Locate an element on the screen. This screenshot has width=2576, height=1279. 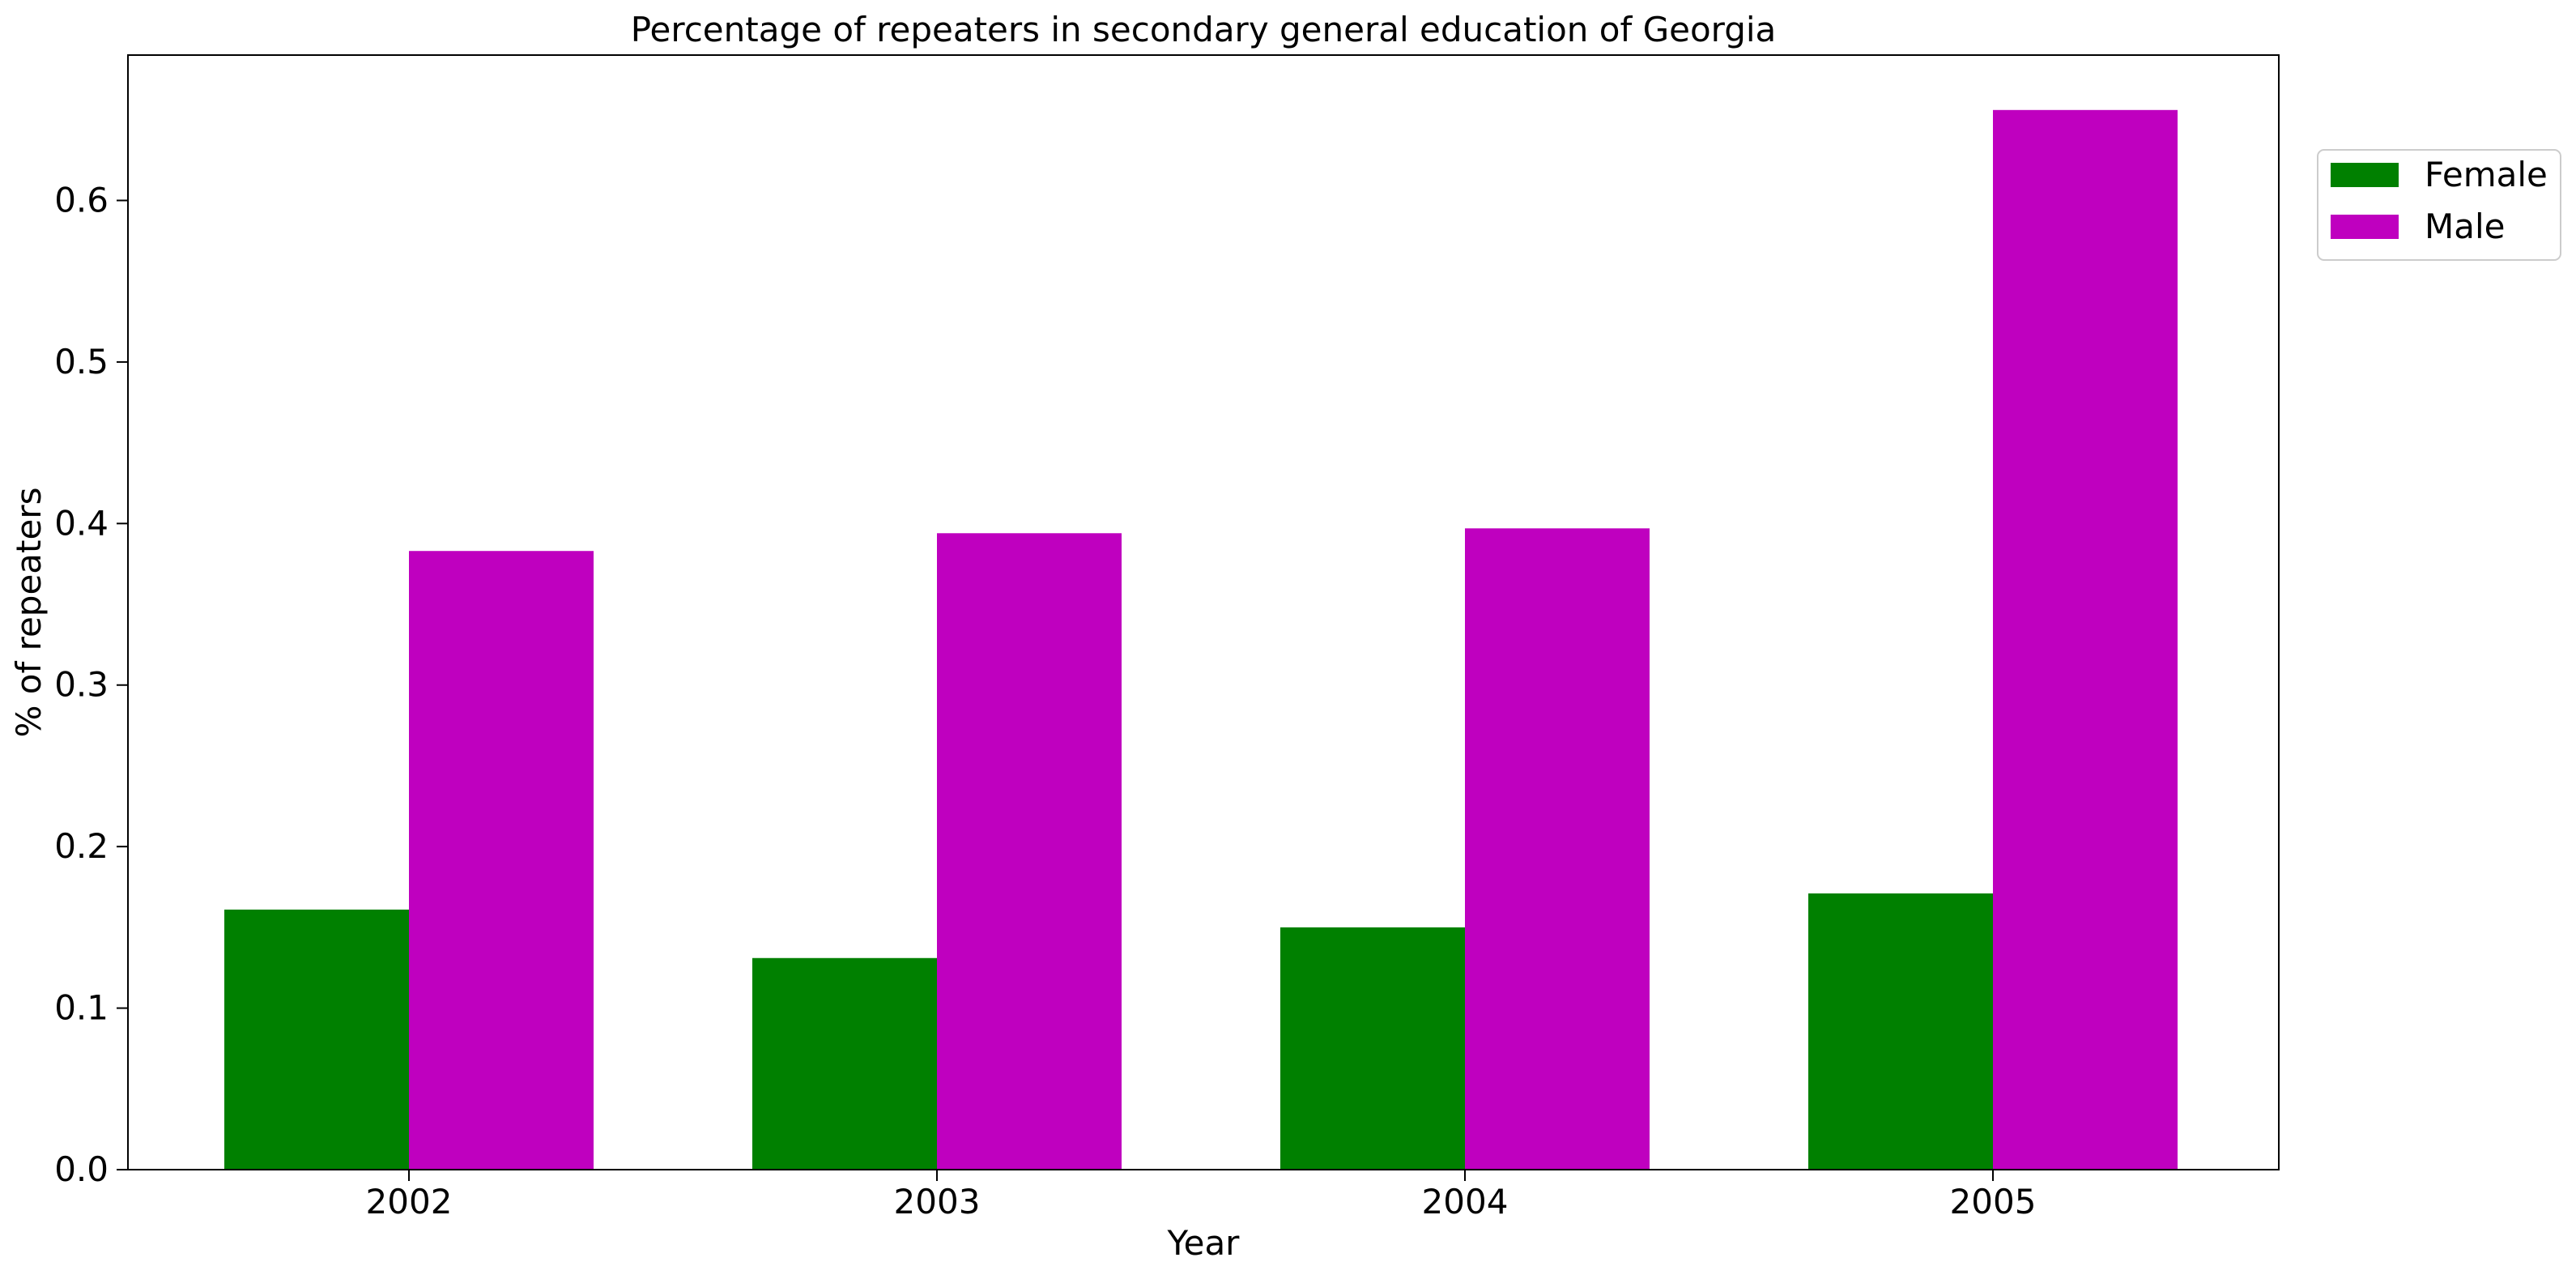
bar-male-2002 is located at coordinates (501, 860).